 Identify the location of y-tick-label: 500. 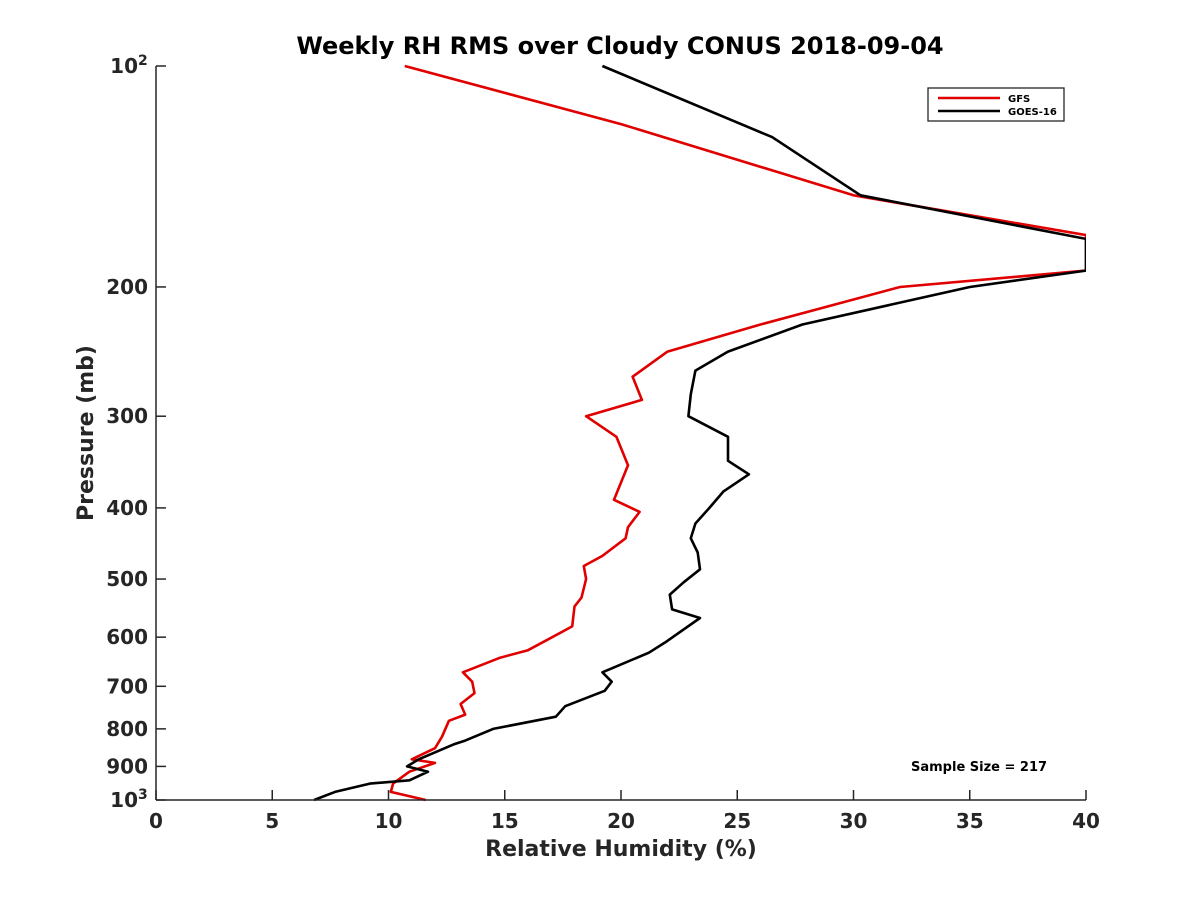
(127, 579).